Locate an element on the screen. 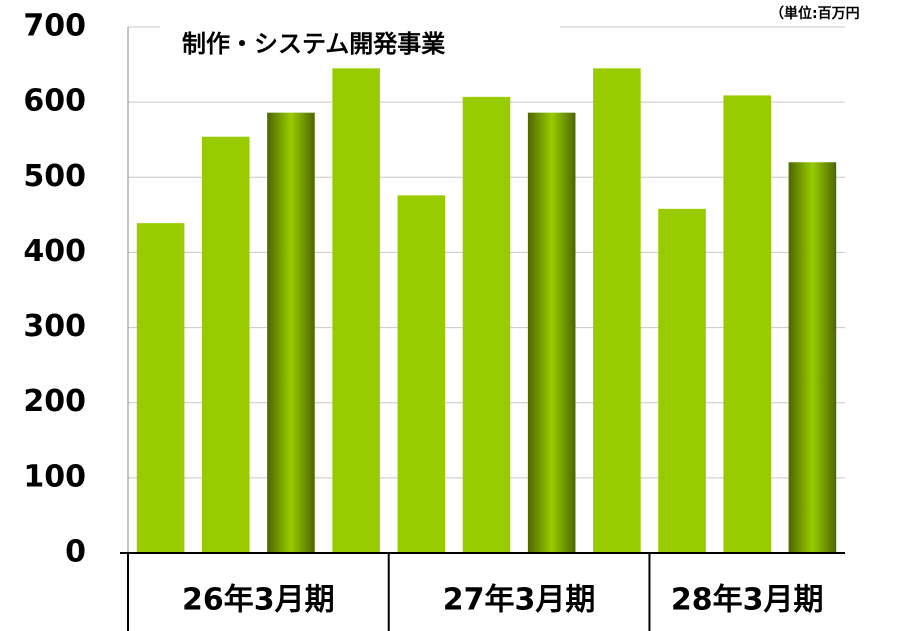 This screenshot has width=902, height=631. group-label: 27年3月期 is located at coordinates (519, 600).